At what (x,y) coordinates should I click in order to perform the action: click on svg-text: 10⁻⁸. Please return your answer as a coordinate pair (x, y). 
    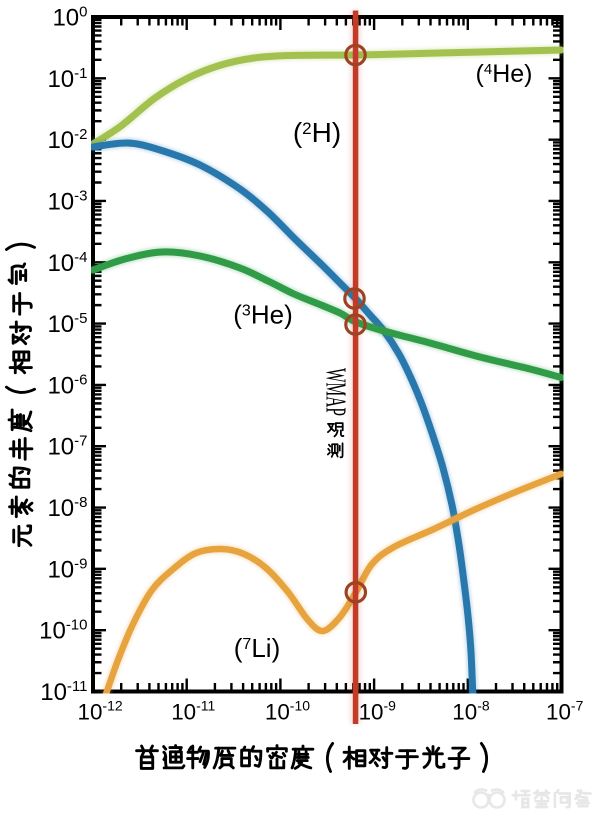
    Looking at the image, I should click on (67, 508).